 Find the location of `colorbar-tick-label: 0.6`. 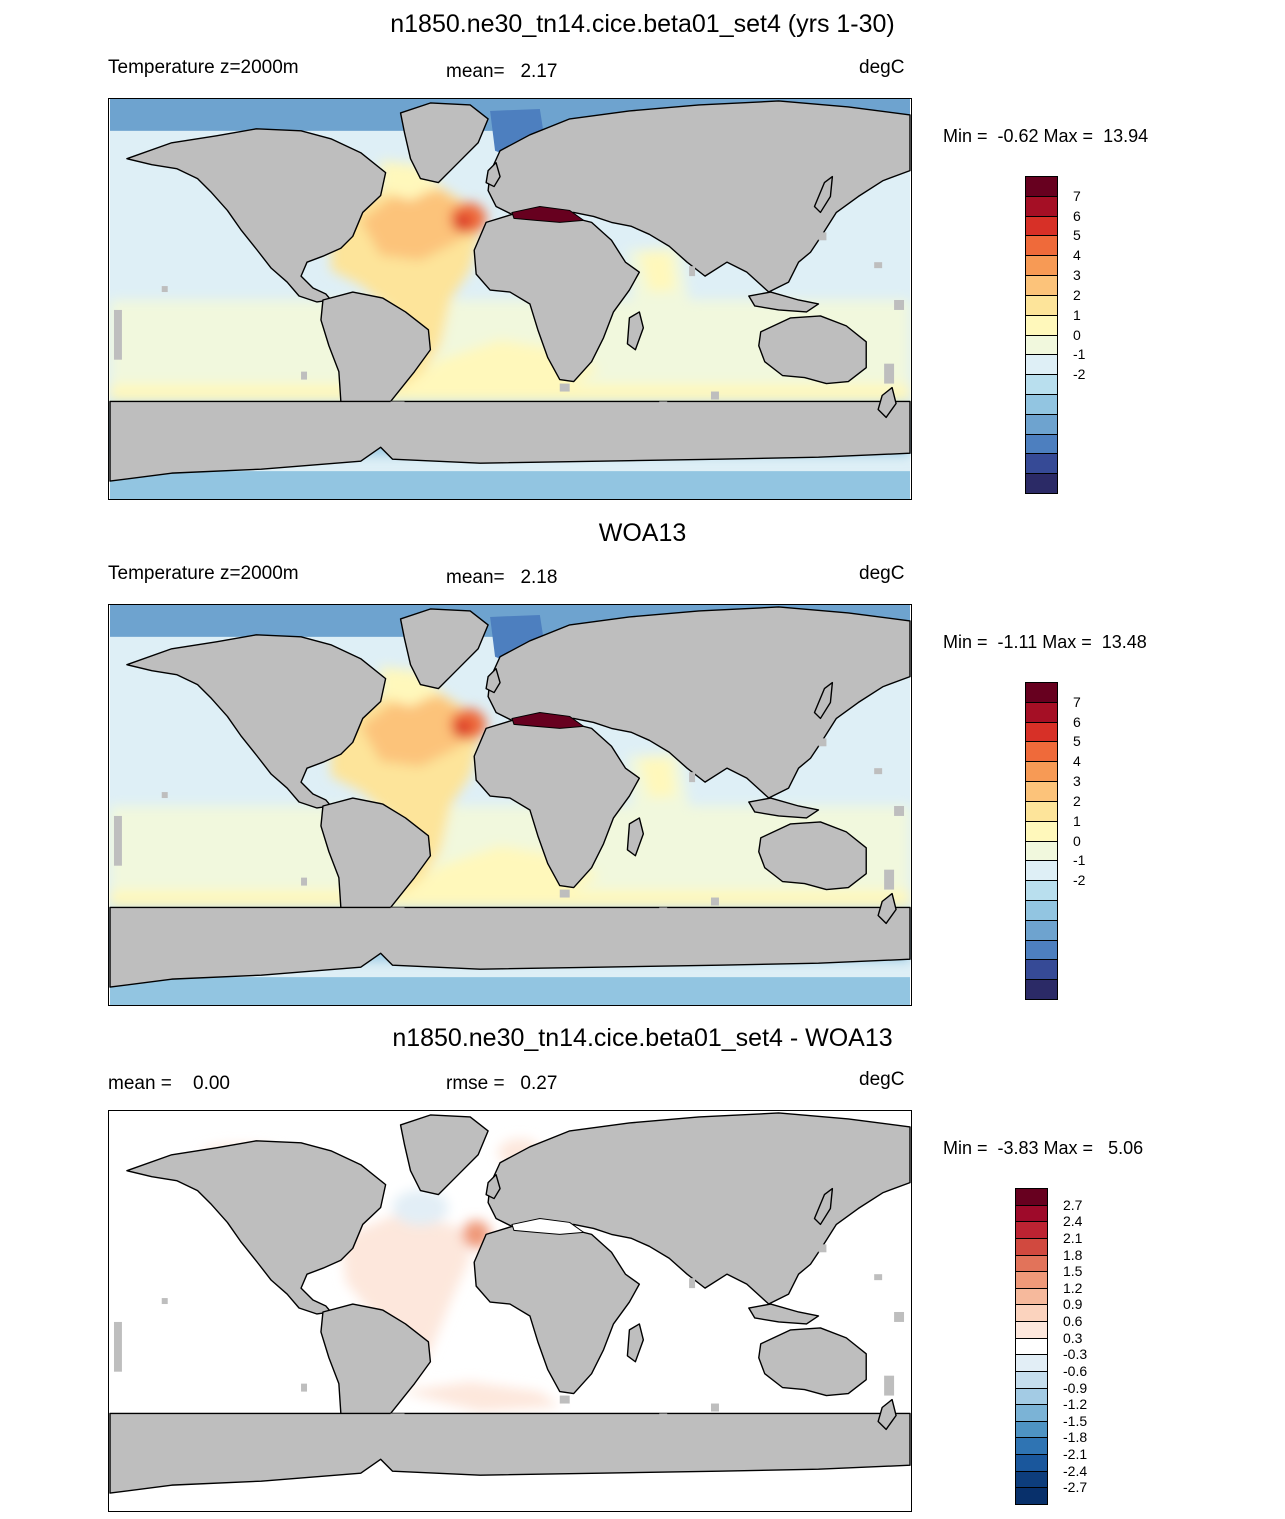

colorbar-tick-label: 0.6 is located at coordinates (1073, 1321).